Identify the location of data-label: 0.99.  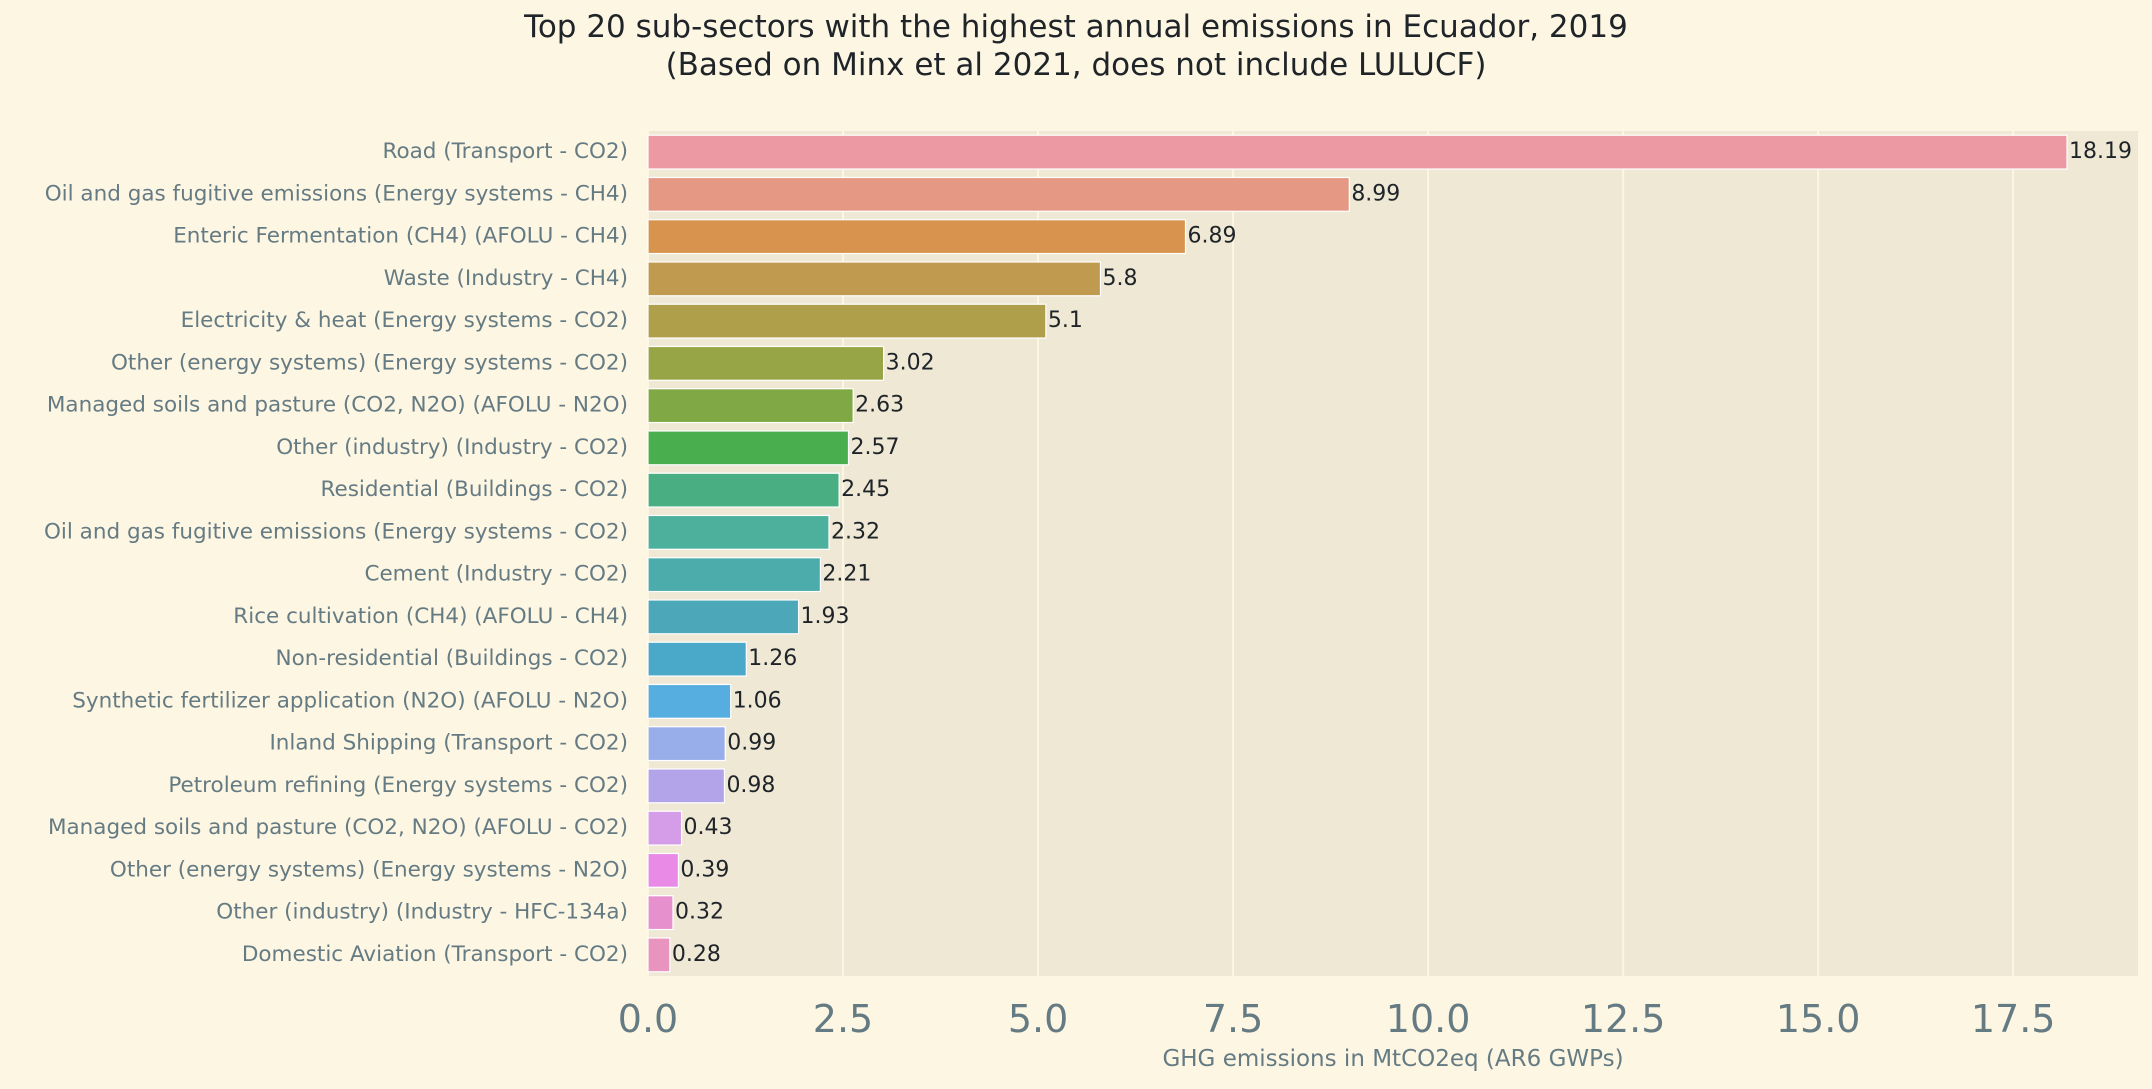
(751, 743).